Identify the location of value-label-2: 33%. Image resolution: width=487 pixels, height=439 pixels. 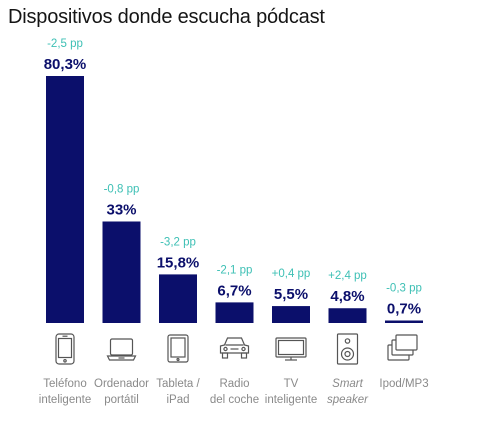
(121, 209).